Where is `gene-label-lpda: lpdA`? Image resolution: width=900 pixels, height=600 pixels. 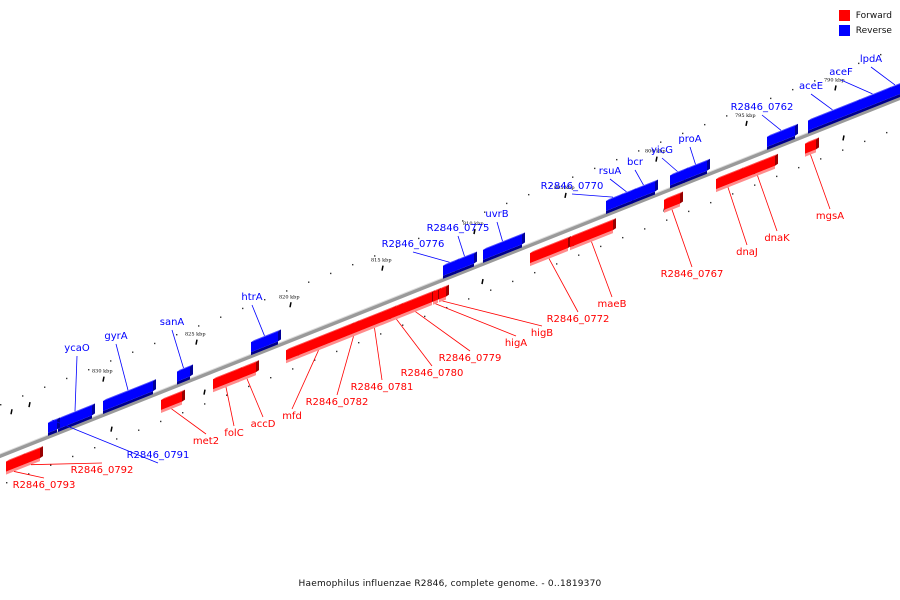 gene-label-lpda: lpdA is located at coordinates (871, 59).